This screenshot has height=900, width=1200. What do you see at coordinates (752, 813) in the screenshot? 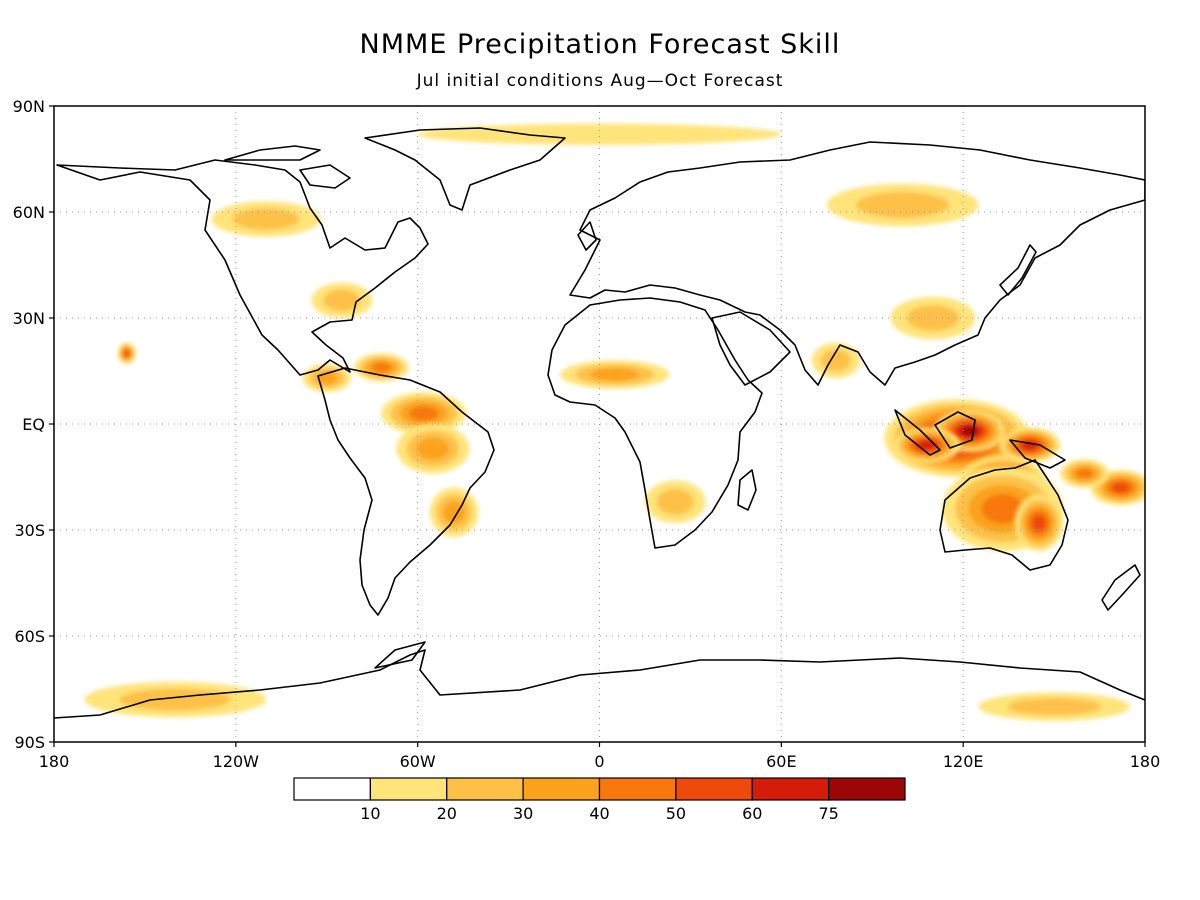
I see `colorbar-label: 60` at bounding box center [752, 813].